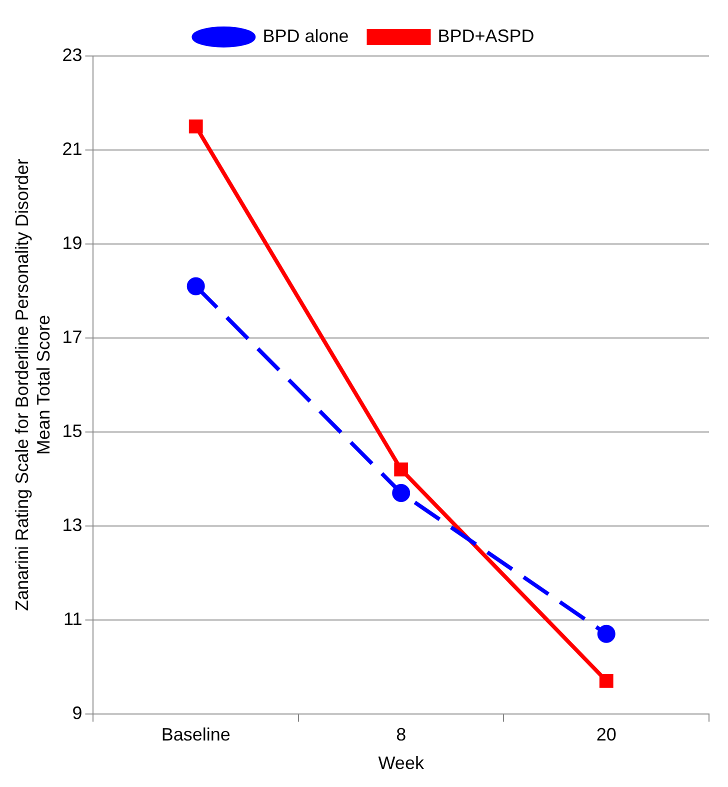 This screenshot has height=787, width=728. Describe the element at coordinates (72, 524) in the screenshot. I see `y-tick-label: 13` at that location.